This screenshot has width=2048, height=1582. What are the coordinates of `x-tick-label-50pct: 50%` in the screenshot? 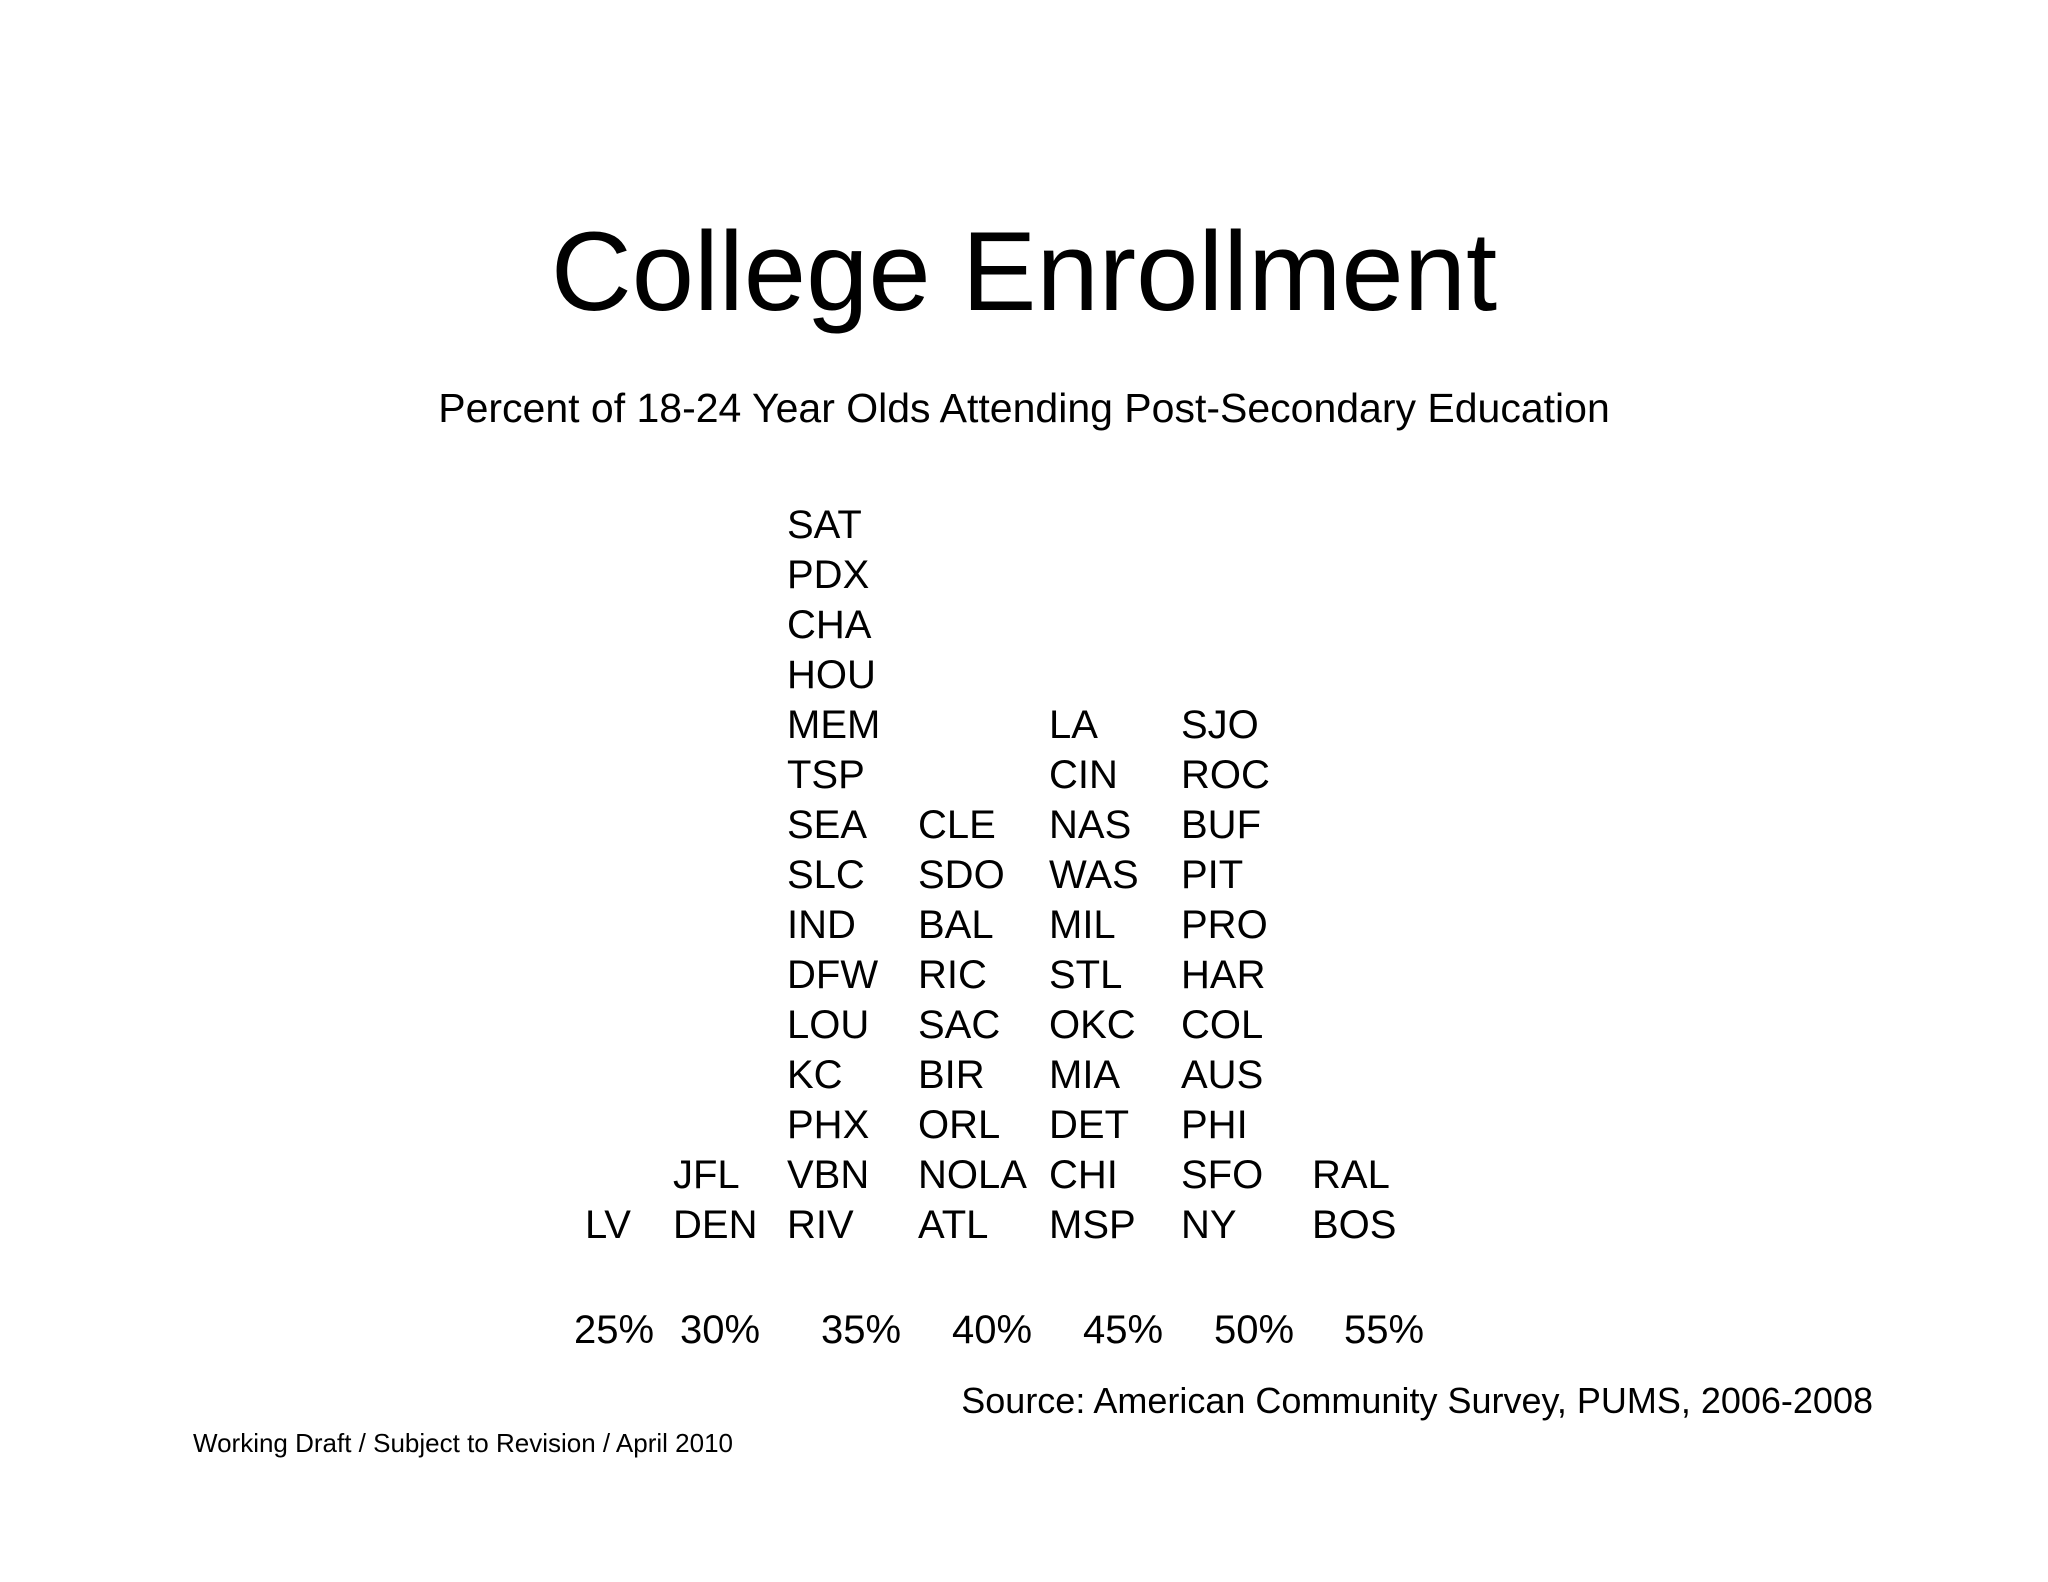 It's located at (1254, 1330).